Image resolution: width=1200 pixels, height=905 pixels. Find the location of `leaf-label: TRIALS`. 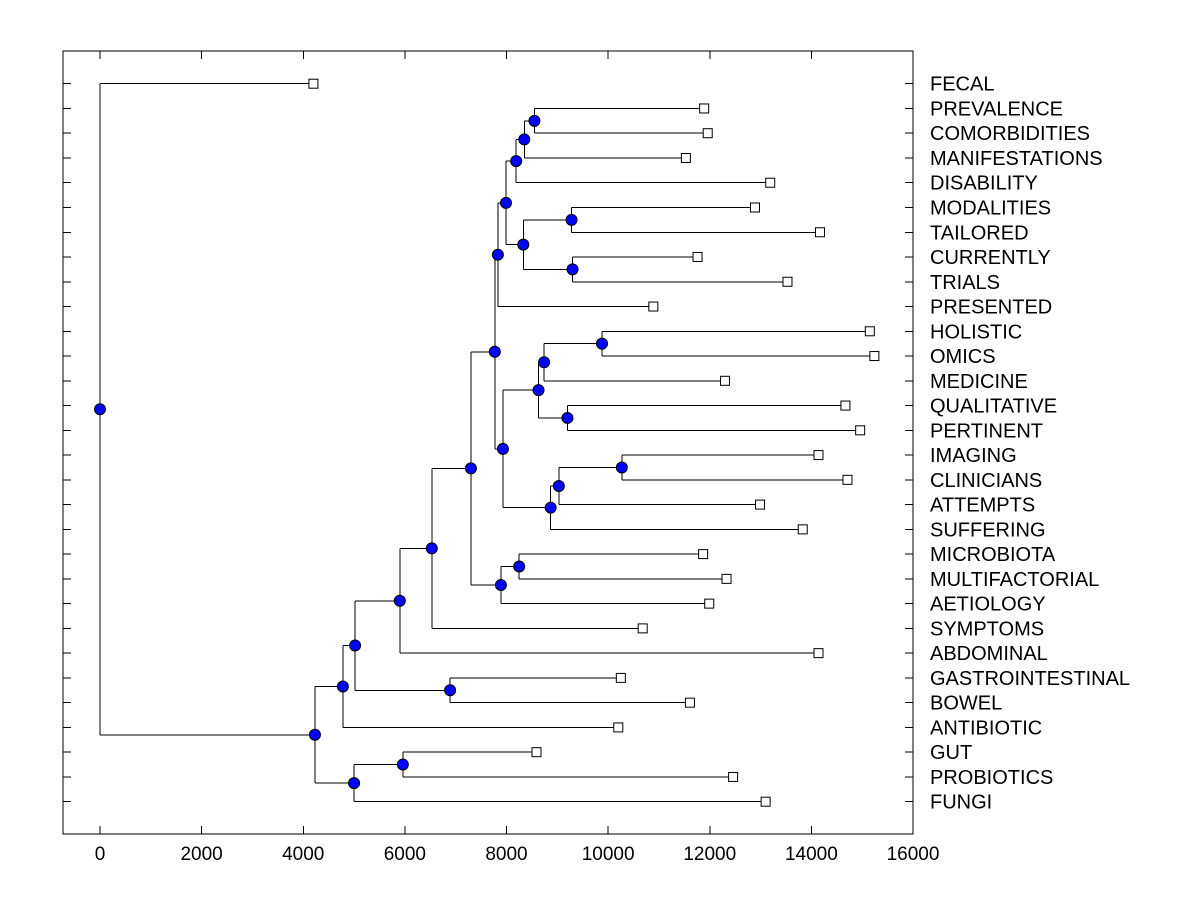

leaf-label: TRIALS is located at coordinates (965, 283).